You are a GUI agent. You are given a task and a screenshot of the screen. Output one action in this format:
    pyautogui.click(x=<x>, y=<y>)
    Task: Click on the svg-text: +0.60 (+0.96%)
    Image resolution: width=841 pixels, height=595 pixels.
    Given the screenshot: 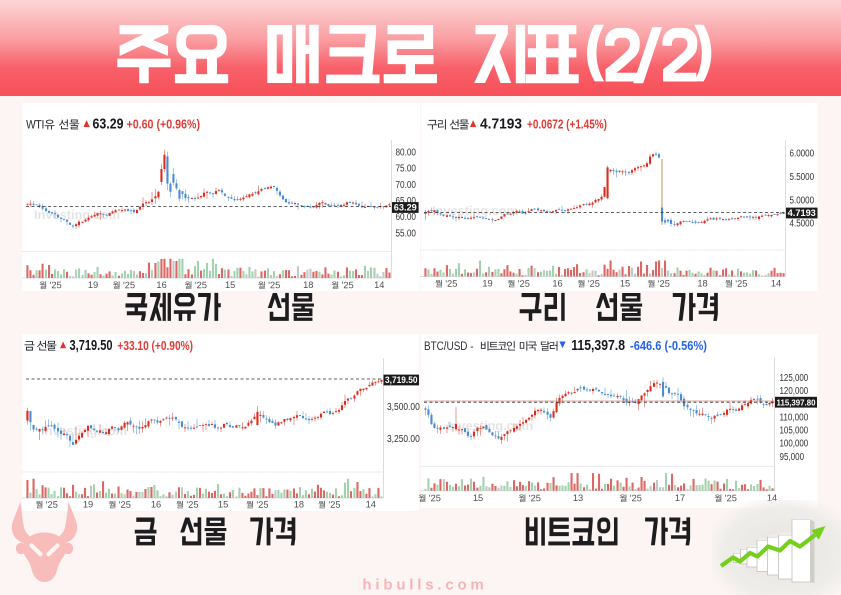 What is the action you would take?
    pyautogui.click(x=164, y=124)
    